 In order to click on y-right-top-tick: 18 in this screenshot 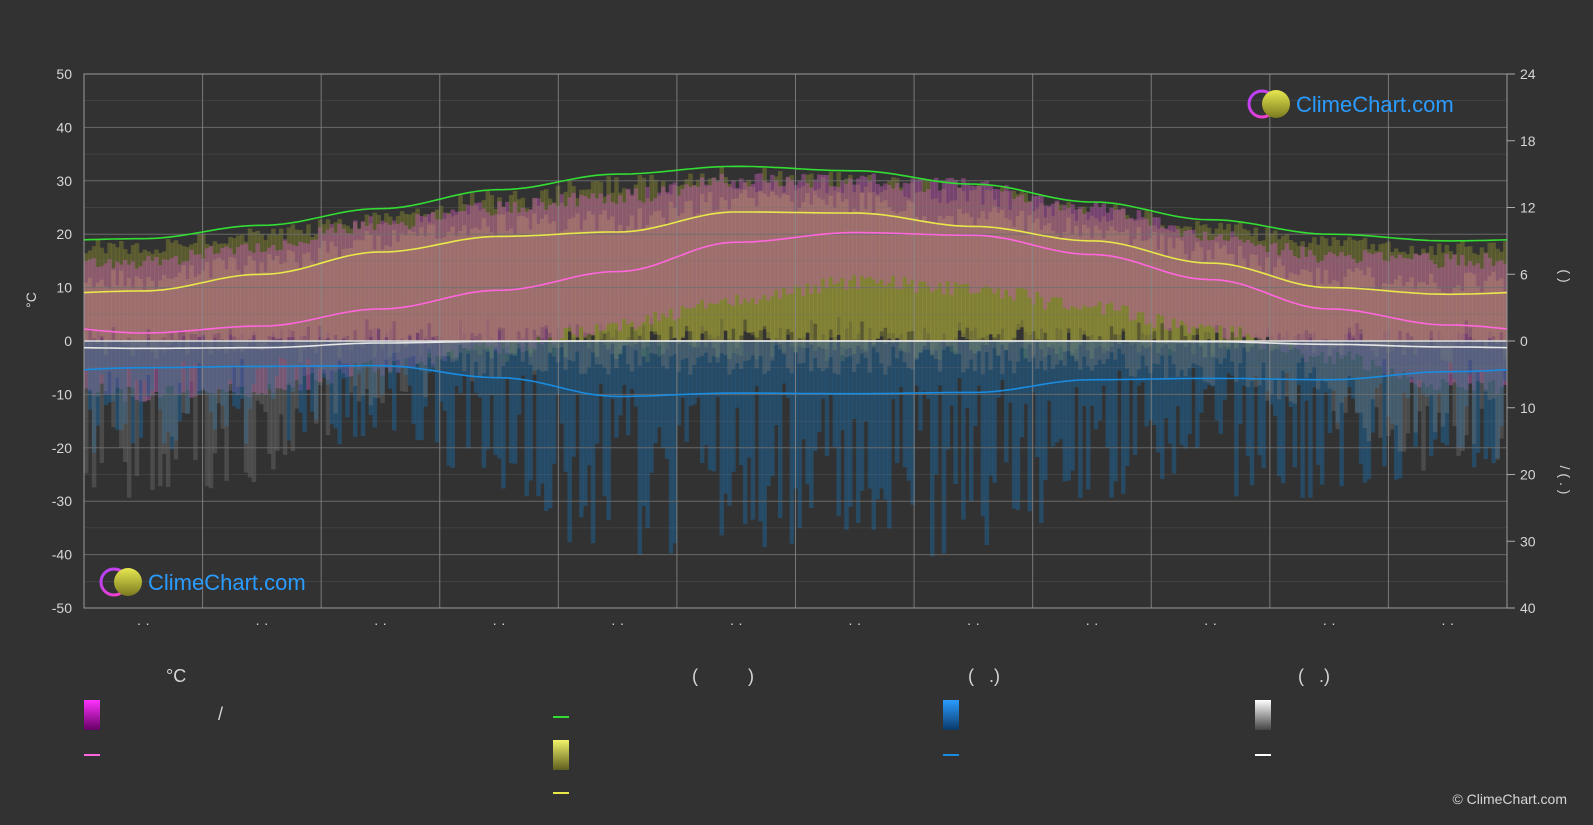, I will do `click(1528, 141)`.